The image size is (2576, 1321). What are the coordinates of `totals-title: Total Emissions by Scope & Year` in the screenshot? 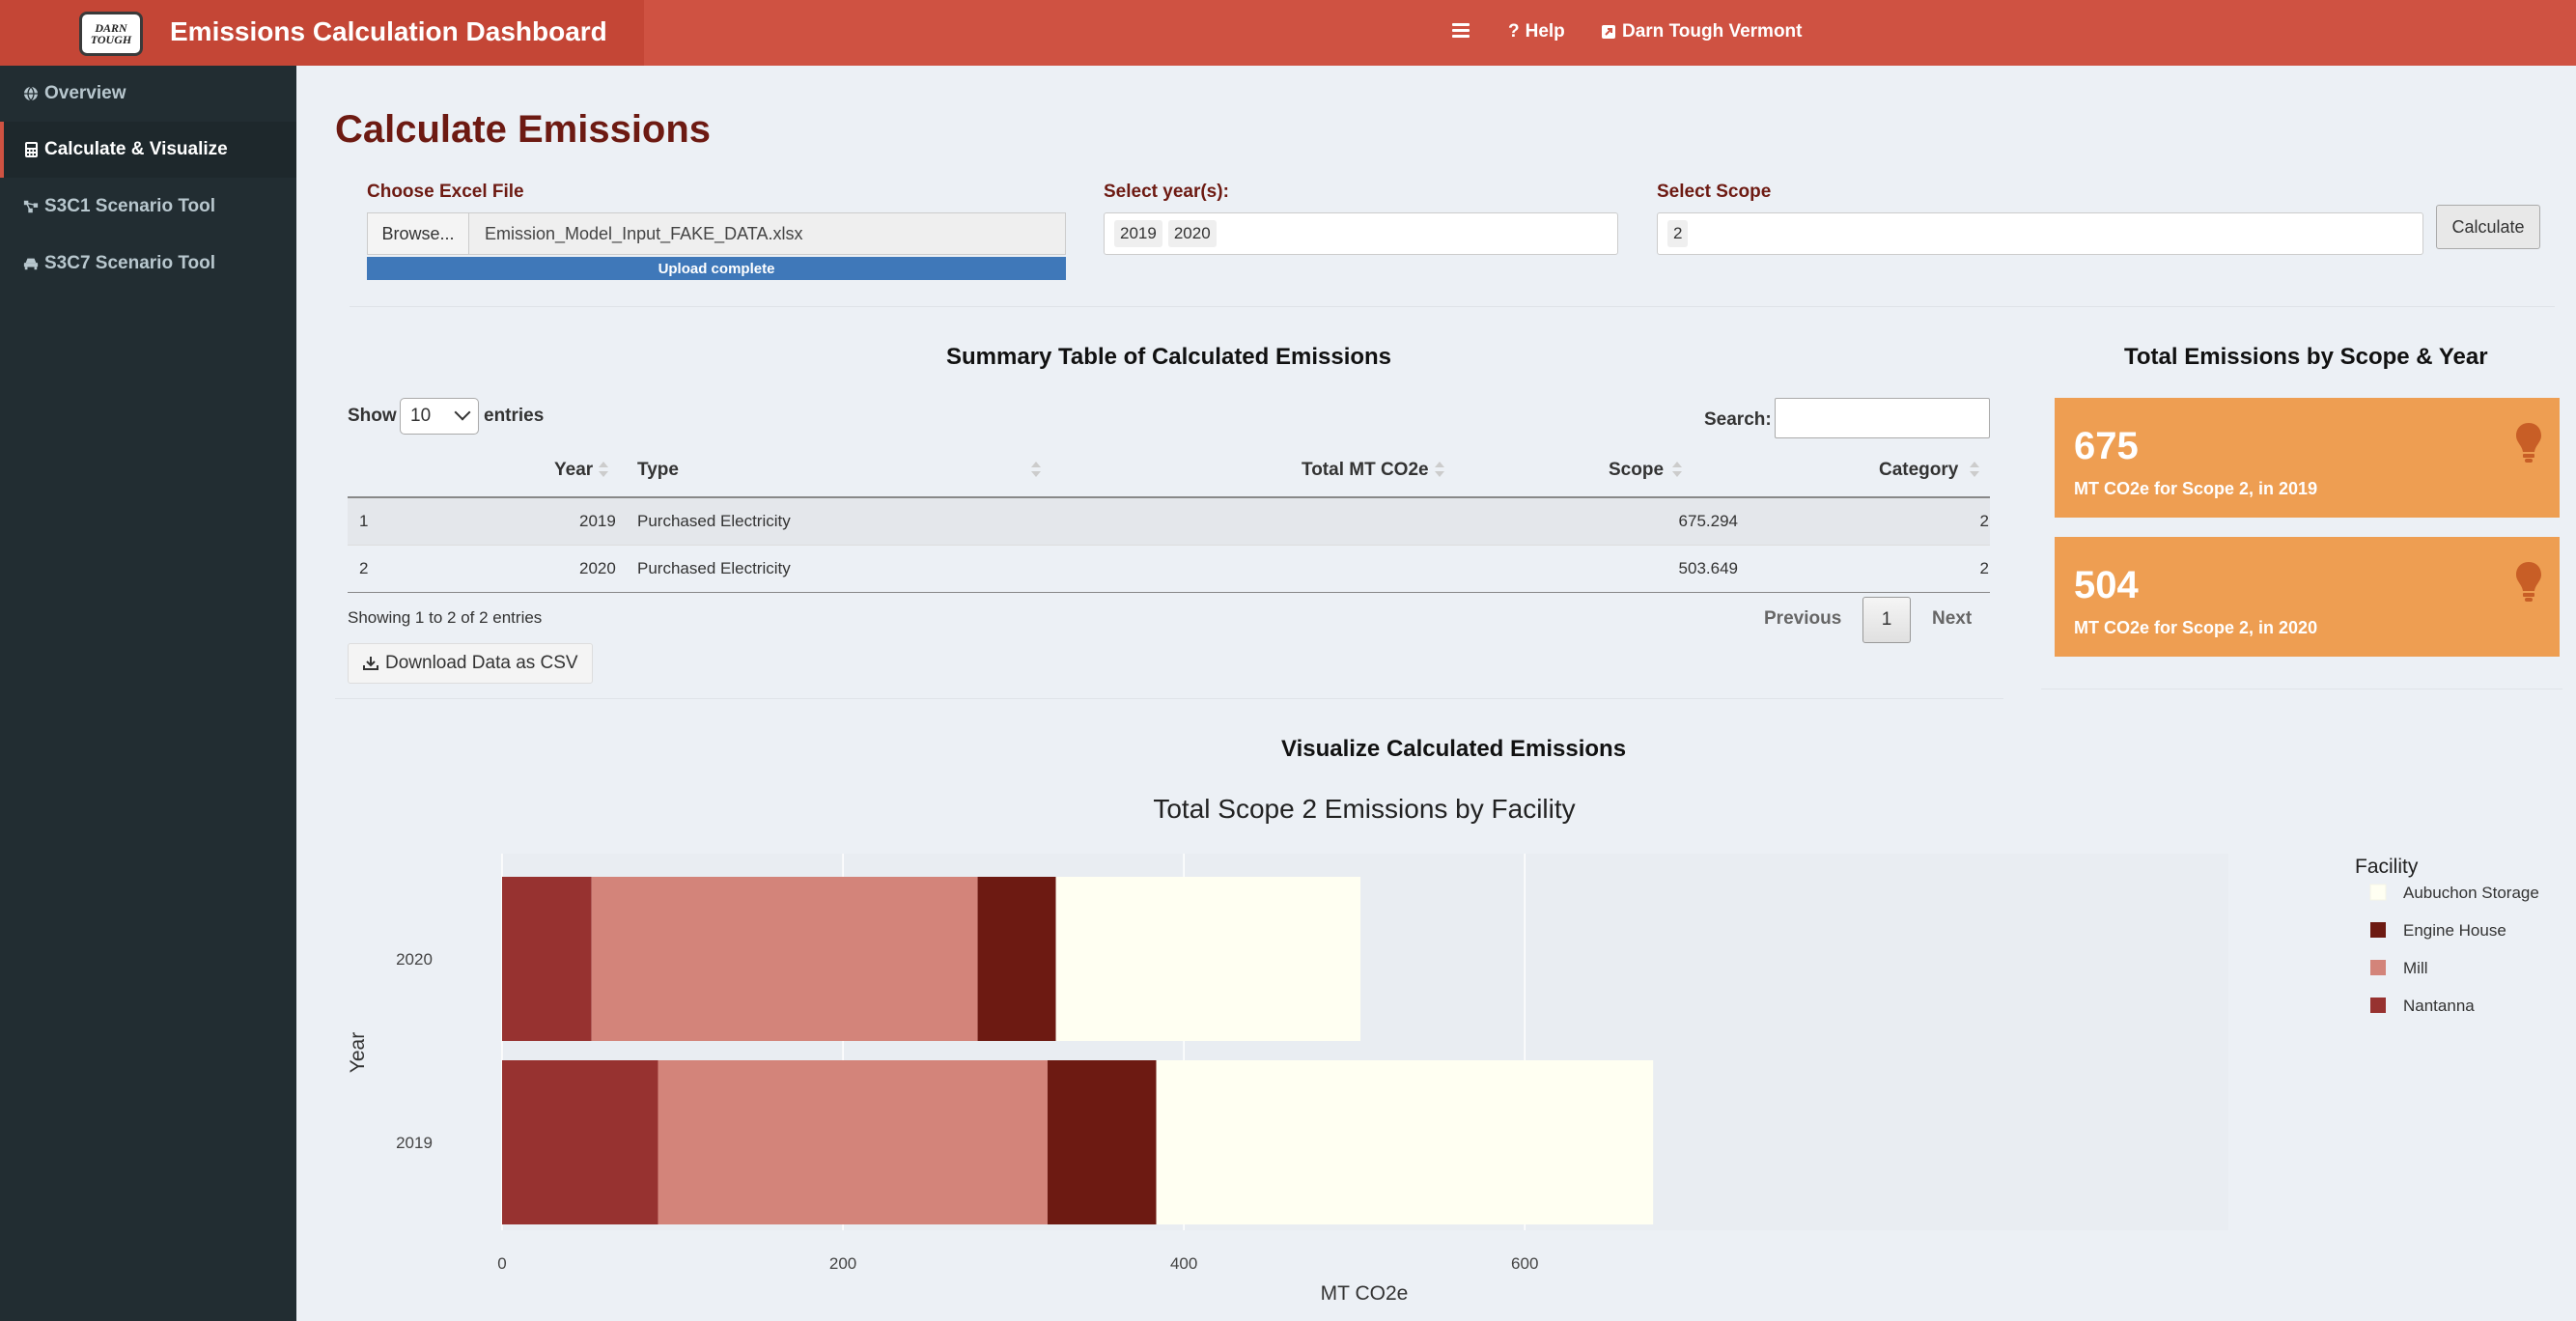 It's located at (2306, 357).